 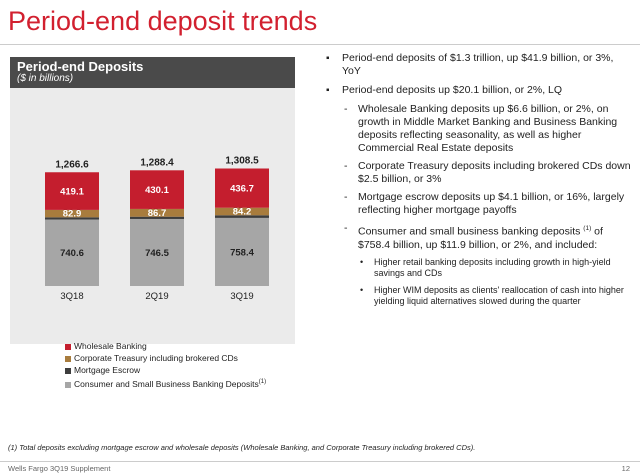 I want to click on data-label-wholesale: 430.1, so click(x=157, y=190).